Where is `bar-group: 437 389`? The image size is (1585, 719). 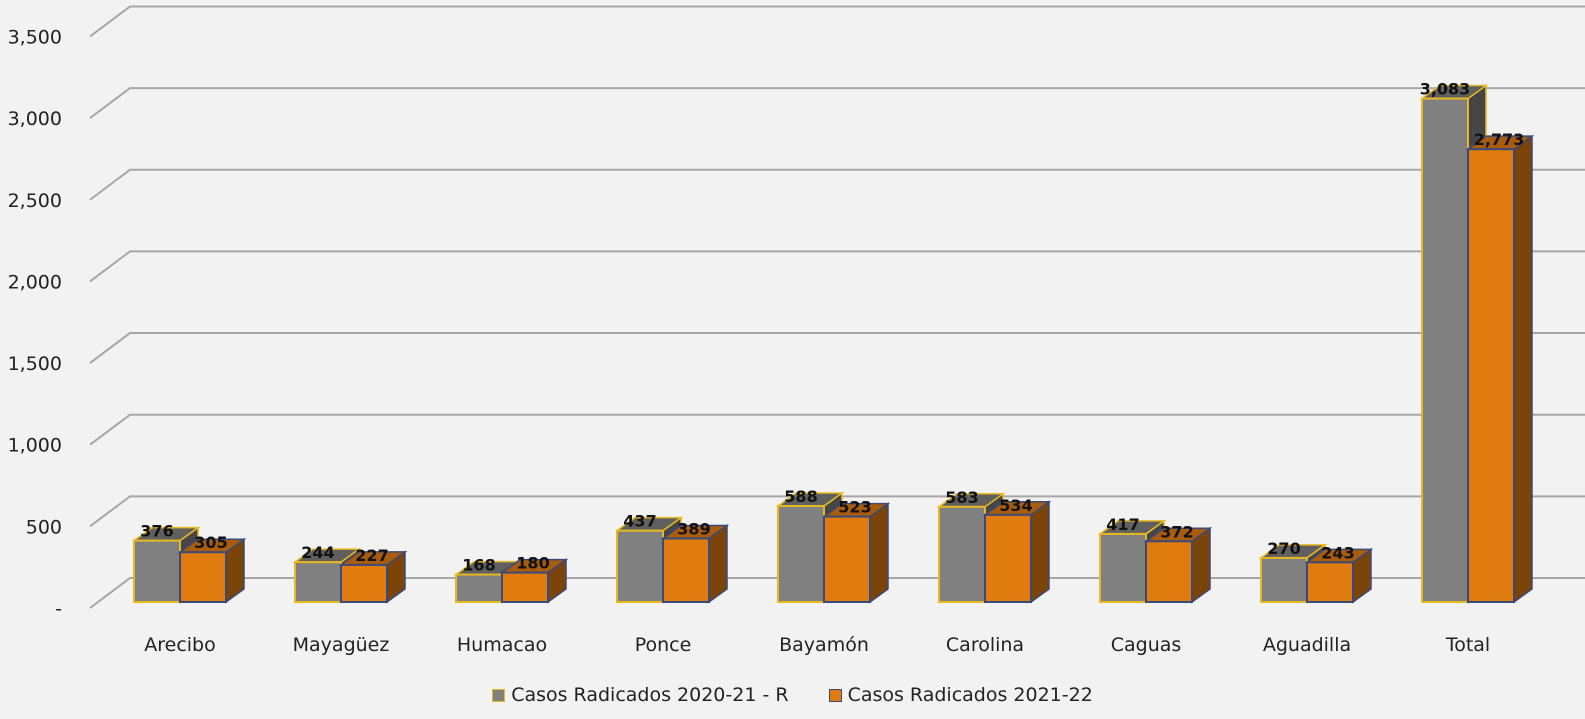
bar-group: 437 389 is located at coordinates (672, 558).